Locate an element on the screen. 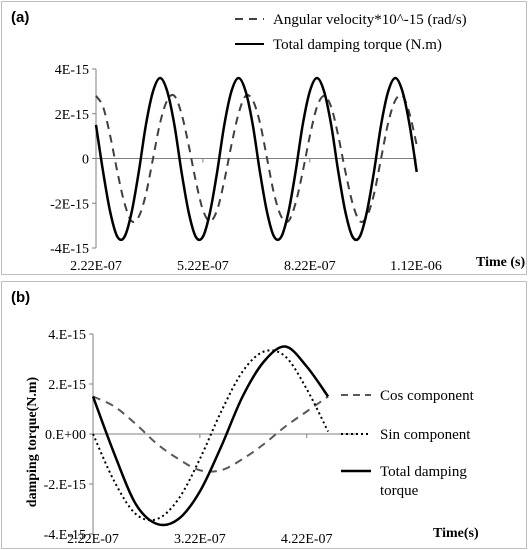  series-line-sin-component is located at coordinates (210, 435).